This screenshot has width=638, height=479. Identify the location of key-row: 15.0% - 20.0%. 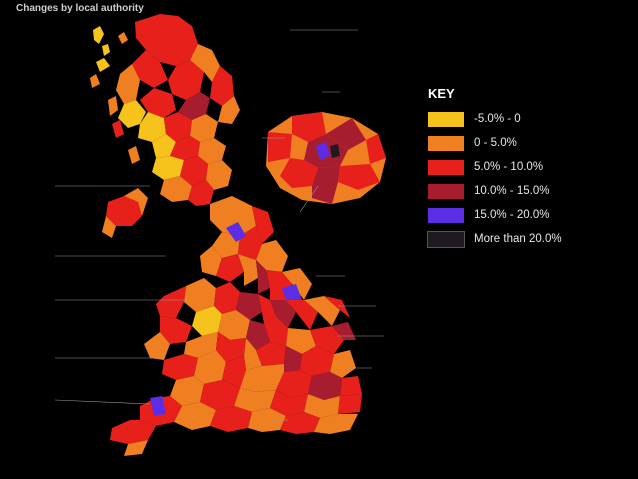
(495, 215).